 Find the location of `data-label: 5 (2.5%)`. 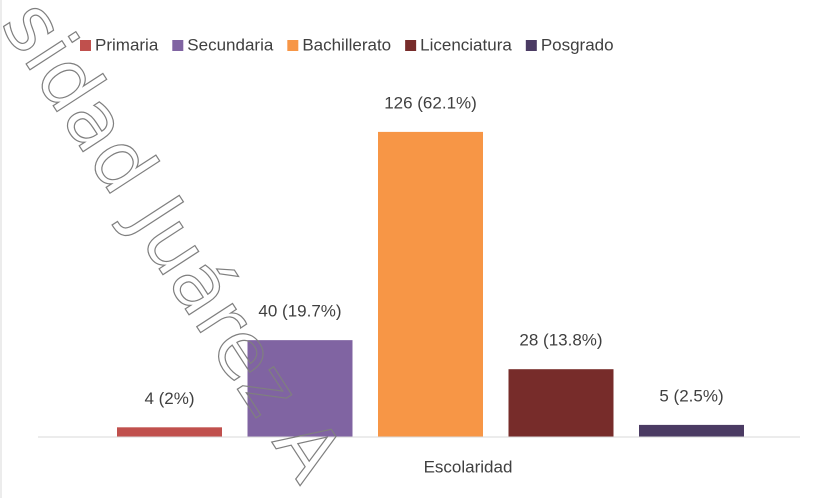

data-label: 5 (2.5%) is located at coordinates (691, 395).